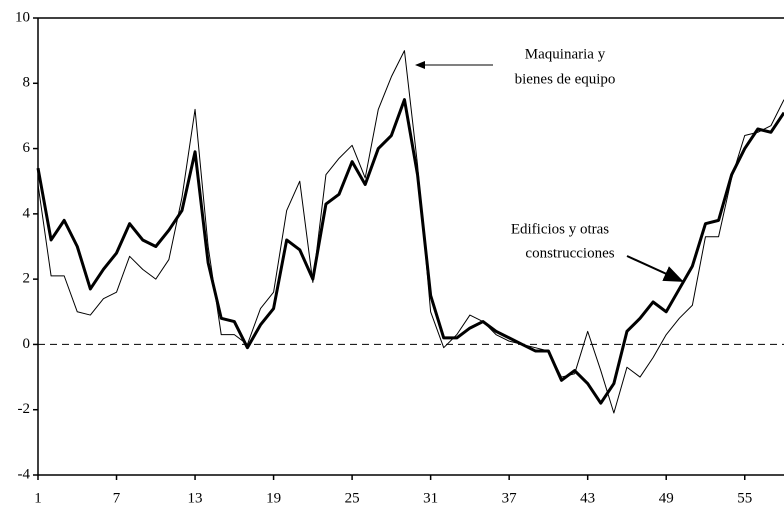 The height and width of the screenshot is (515, 784). I want to click on x-tick-label: 55, so click(744, 498).